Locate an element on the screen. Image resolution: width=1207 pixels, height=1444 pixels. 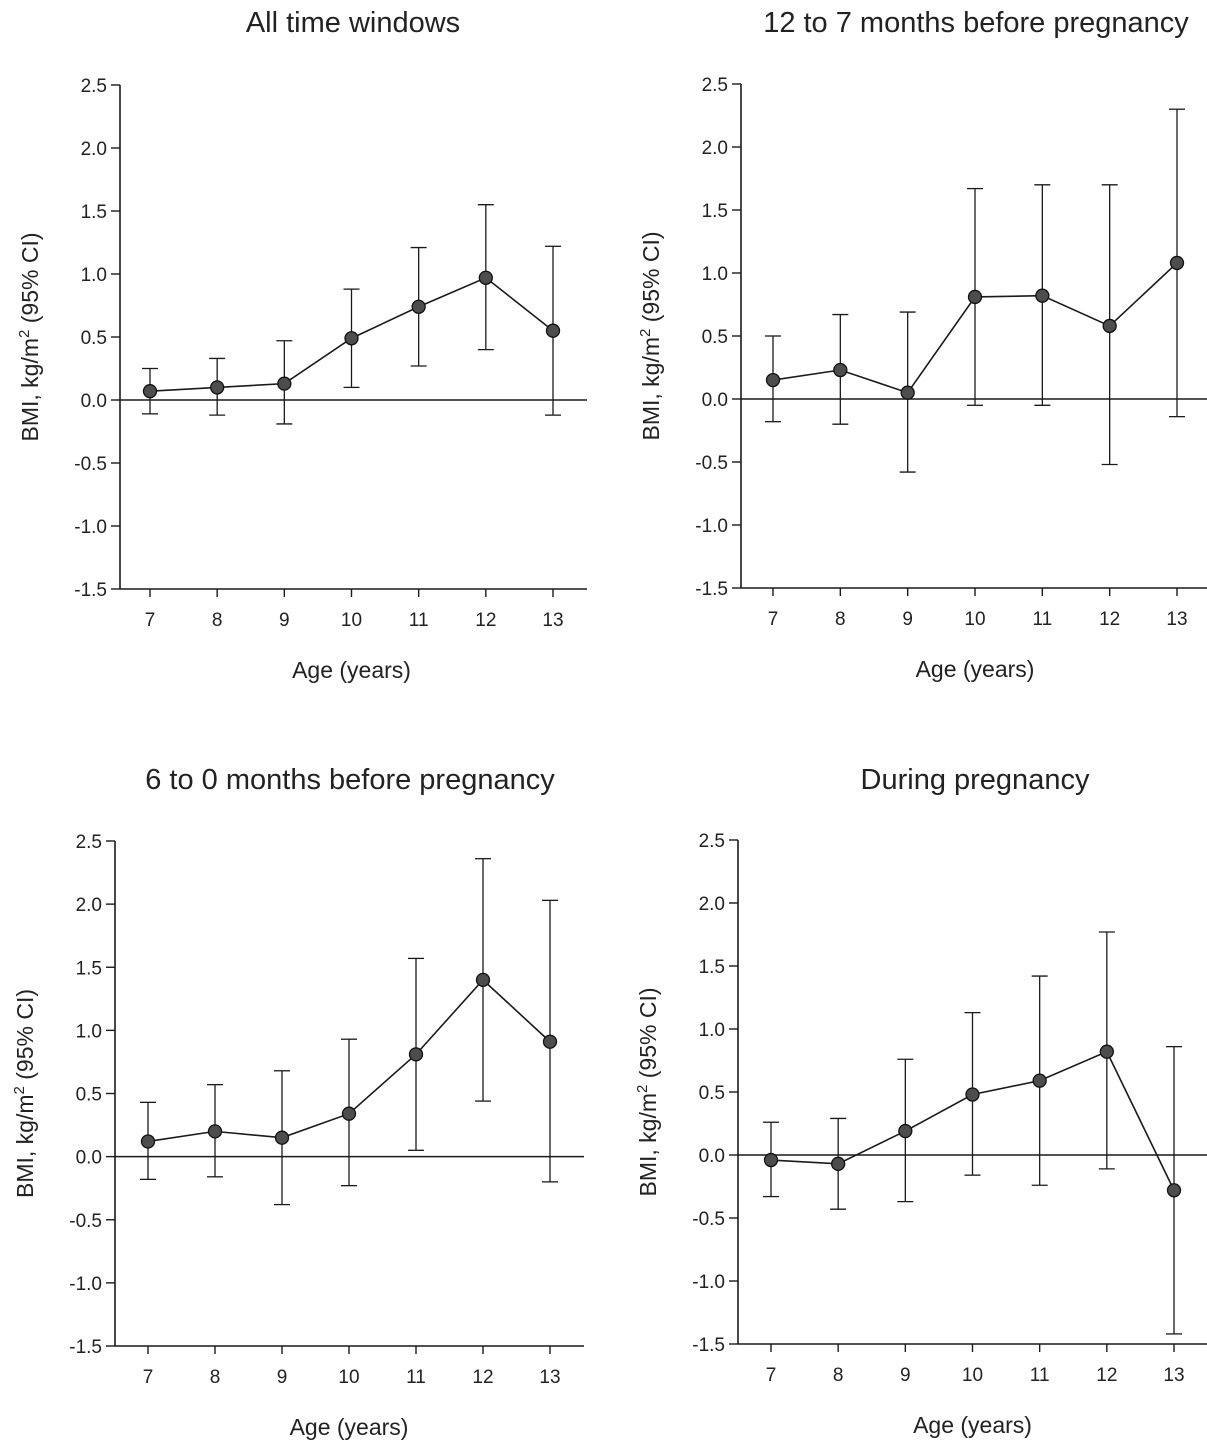
chart-title: During pregnancy is located at coordinates (975, 780).